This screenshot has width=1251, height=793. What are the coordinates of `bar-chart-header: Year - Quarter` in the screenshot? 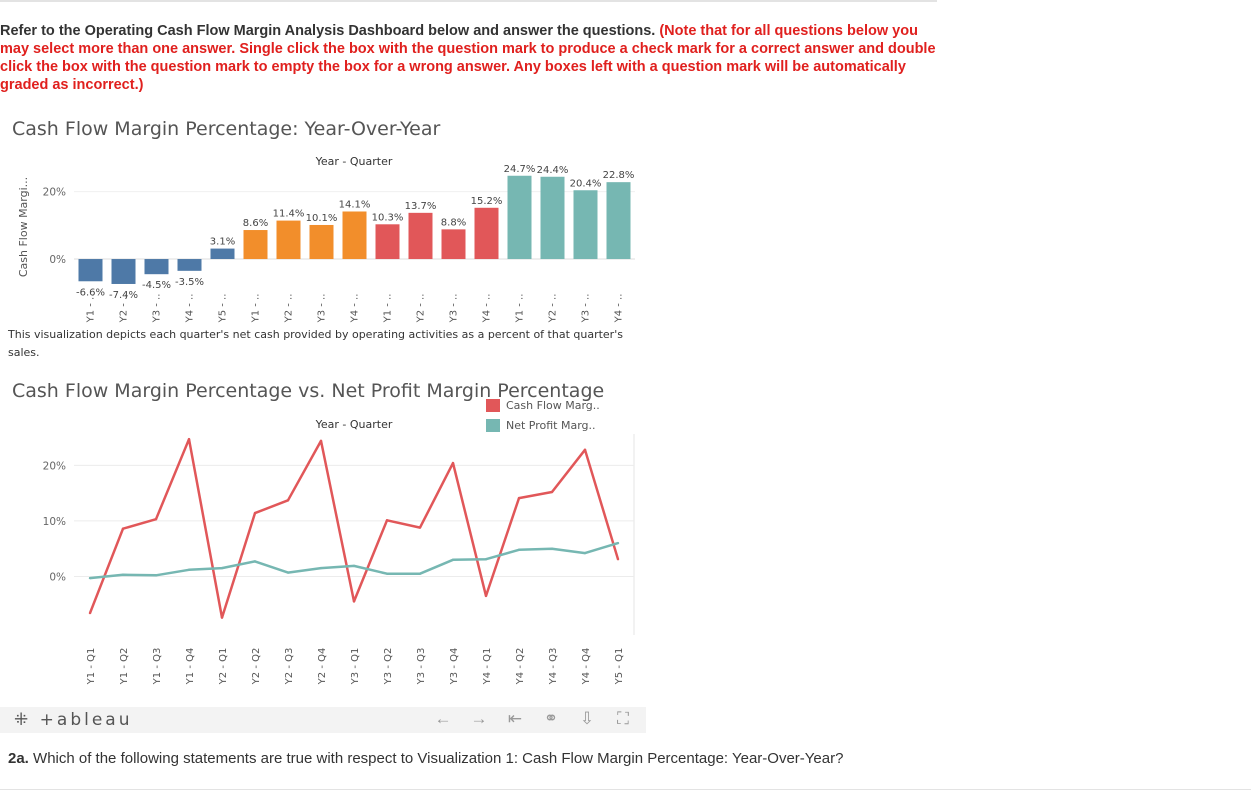 It's located at (354, 161).